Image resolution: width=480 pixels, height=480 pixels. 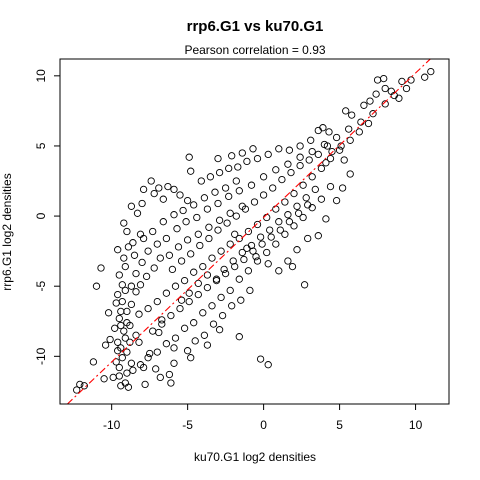 What do you see at coordinates (41, 76) in the screenshot?
I see `y-tick-label: 10` at bounding box center [41, 76].